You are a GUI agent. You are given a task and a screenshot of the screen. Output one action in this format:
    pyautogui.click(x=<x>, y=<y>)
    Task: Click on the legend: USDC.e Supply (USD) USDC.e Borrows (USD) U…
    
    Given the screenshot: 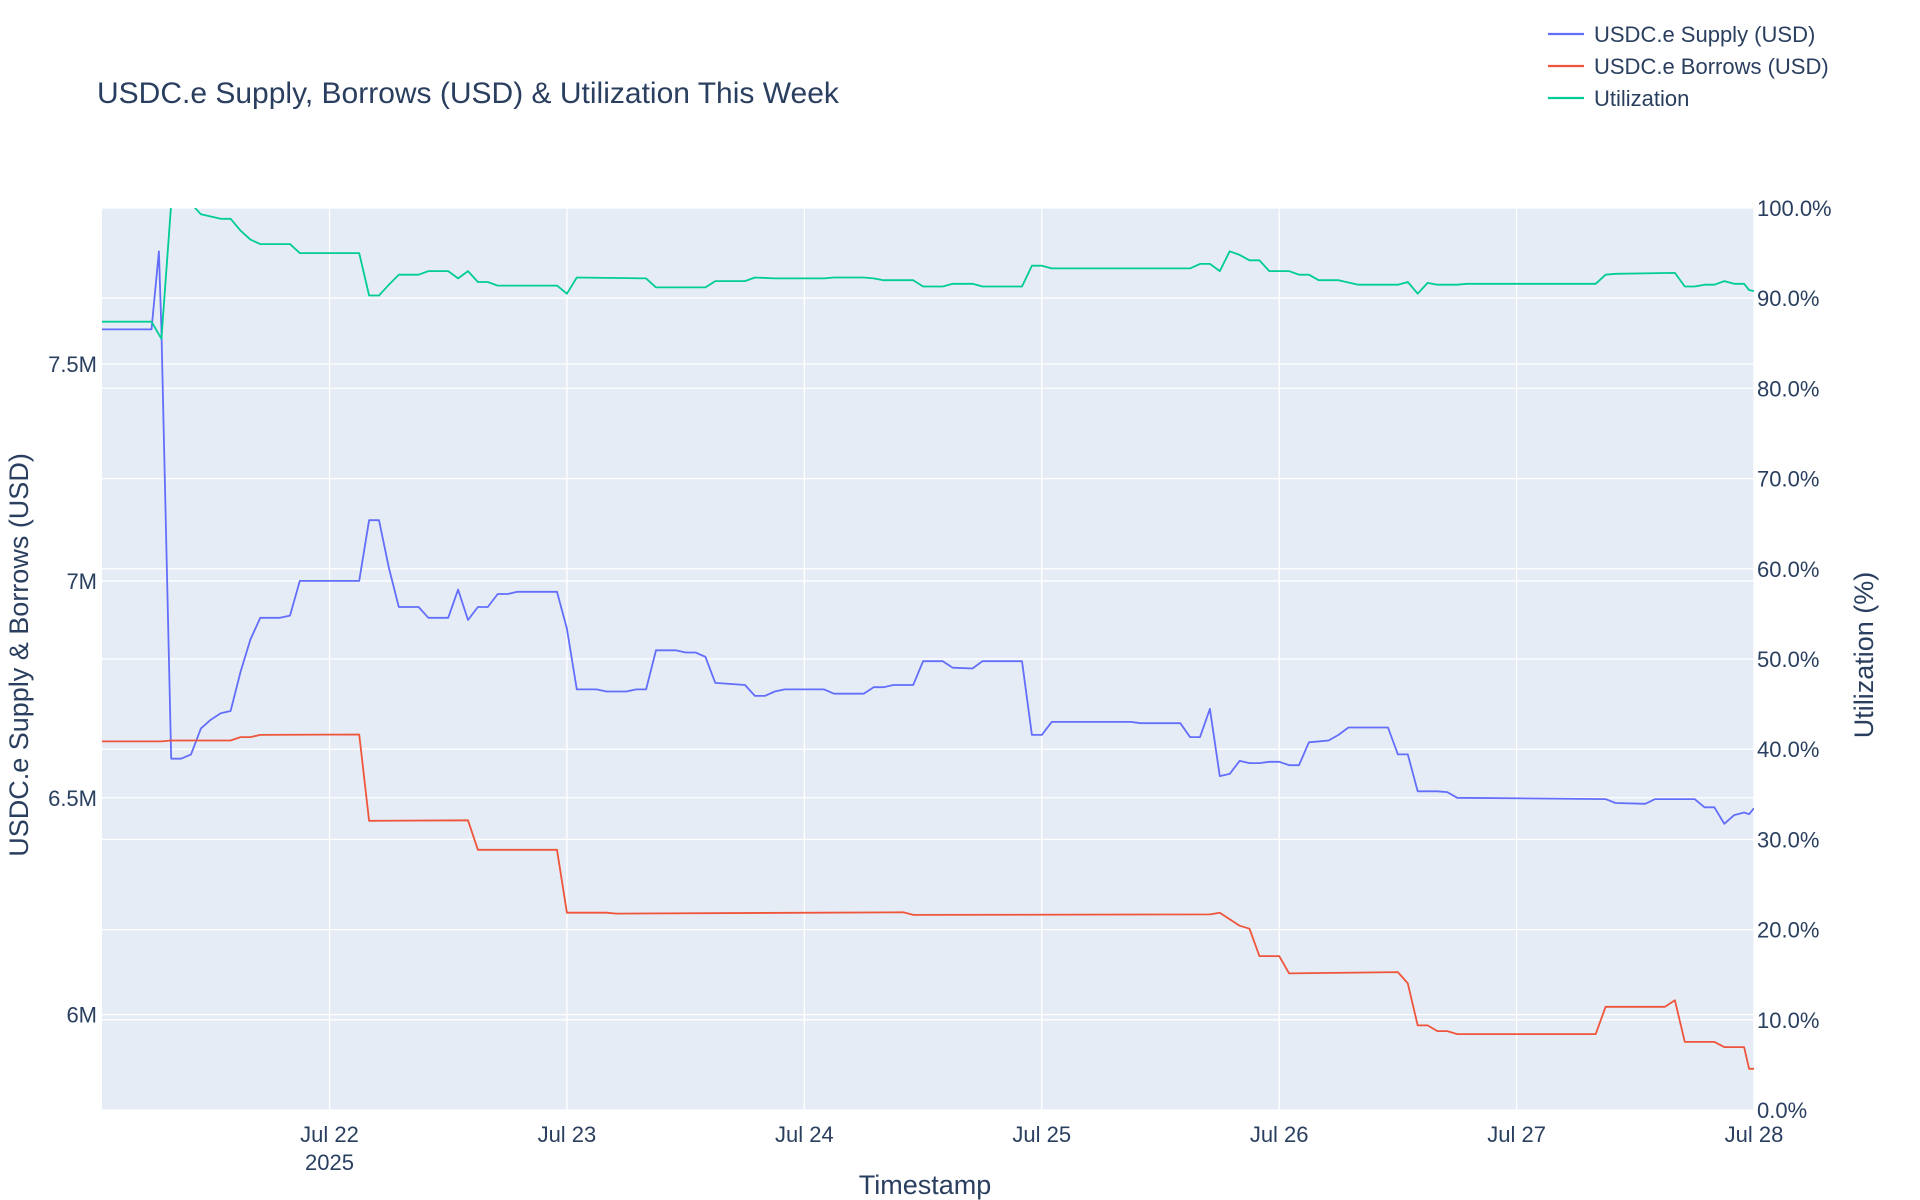 What is the action you would take?
    pyautogui.click(x=1688, y=66)
    